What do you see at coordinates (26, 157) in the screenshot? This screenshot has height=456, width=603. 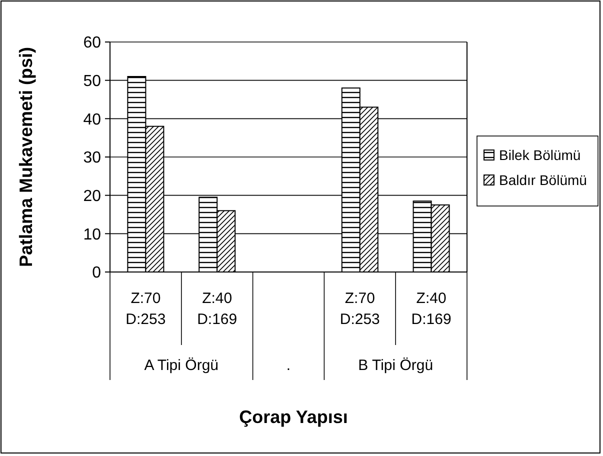 I see `y-axis-title: Patlama Mukavemeti (psi)` at bounding box center [26, 157].